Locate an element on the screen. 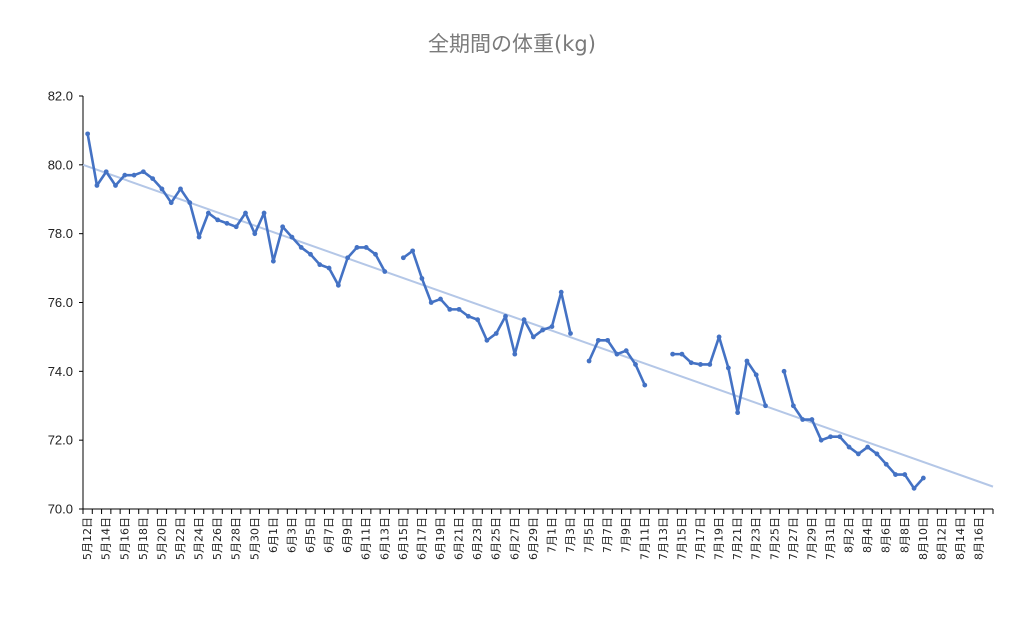  x-tick-label: 6月25日 is located at coordinates (496, 538).